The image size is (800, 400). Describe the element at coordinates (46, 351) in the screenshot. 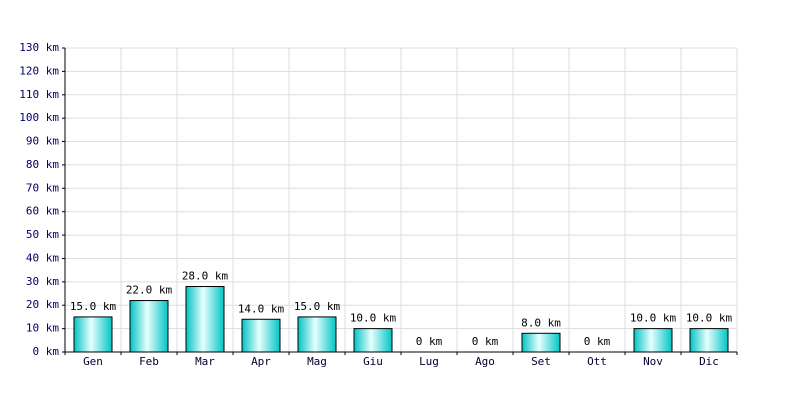

I see `y-tick-label: 0 km` at that location.